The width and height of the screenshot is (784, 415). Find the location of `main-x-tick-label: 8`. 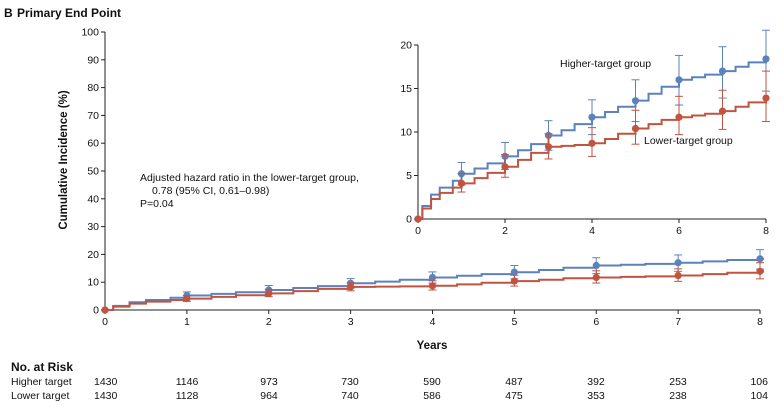

main-x-tick-label: 8 is located at coordinates (760, 322).